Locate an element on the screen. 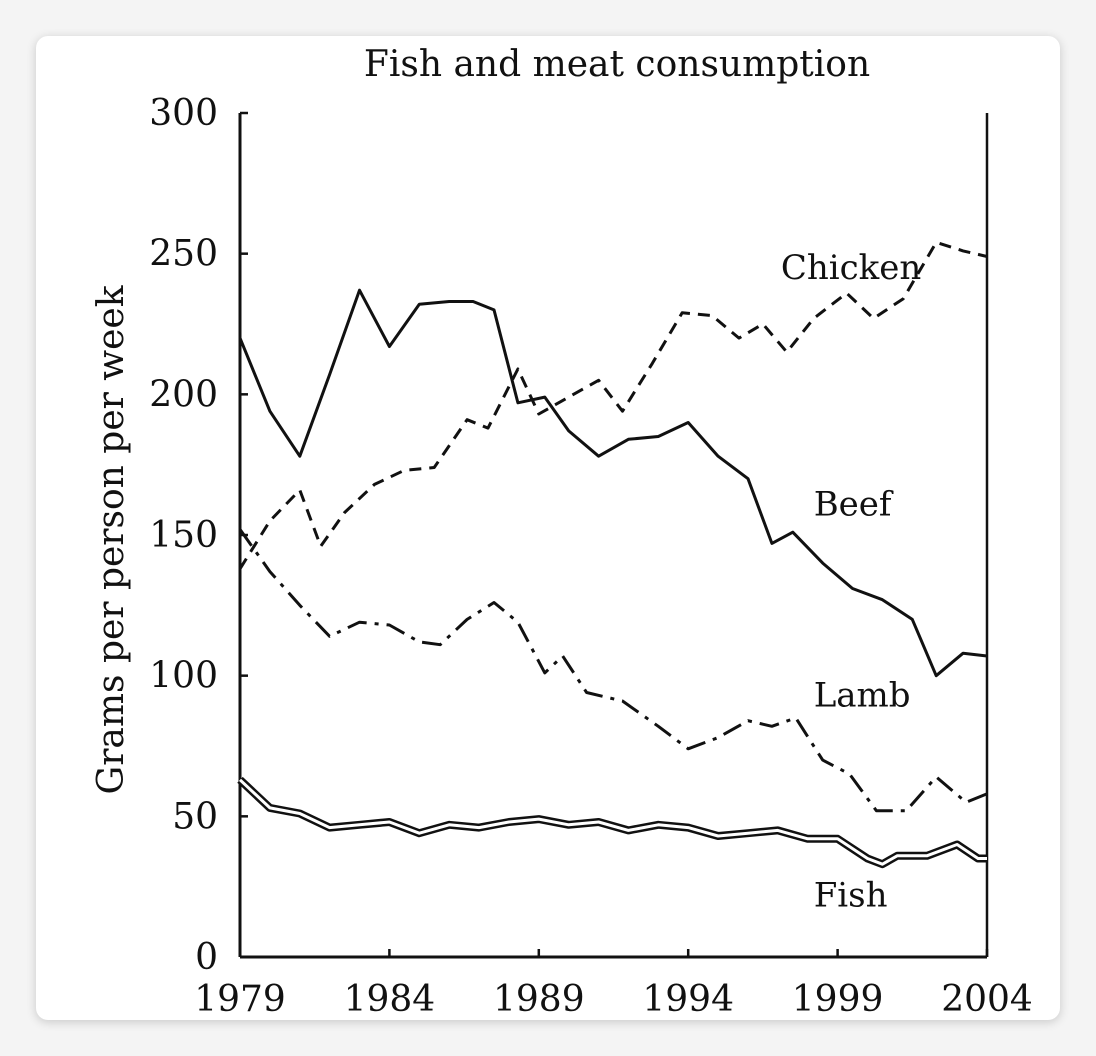 The image size is (1096, 1056). chart-title: Fish and meat consumption is located at coordinates (617, 64).